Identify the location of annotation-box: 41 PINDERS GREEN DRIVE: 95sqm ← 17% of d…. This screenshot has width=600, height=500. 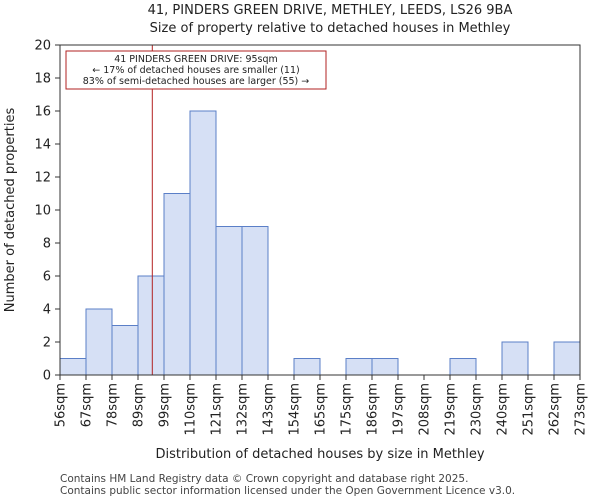
(196, 70).